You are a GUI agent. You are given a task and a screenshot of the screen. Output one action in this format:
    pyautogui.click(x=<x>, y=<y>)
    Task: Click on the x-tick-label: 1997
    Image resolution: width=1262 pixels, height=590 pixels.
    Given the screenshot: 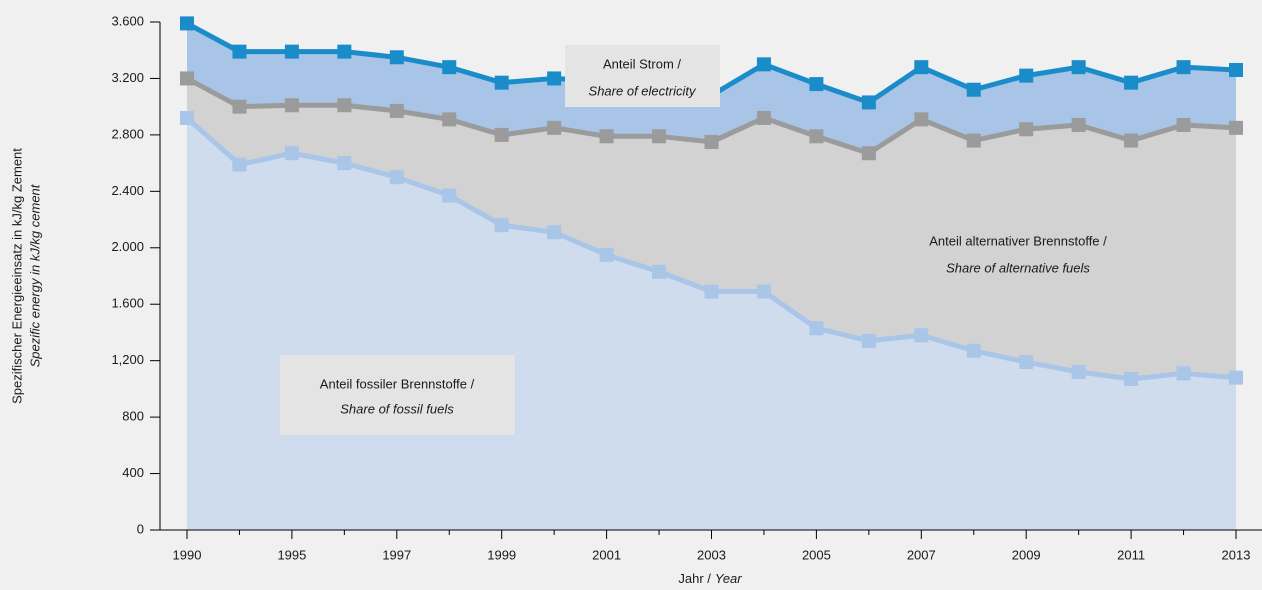 What is the action you would take?
    pyautogui.click(x=396, y=554)
    